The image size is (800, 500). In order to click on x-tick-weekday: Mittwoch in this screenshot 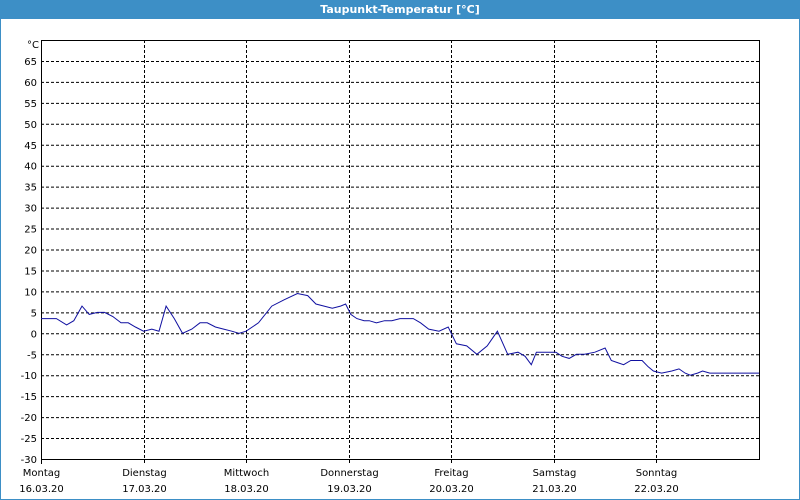, I will do `click(246, 473)`.